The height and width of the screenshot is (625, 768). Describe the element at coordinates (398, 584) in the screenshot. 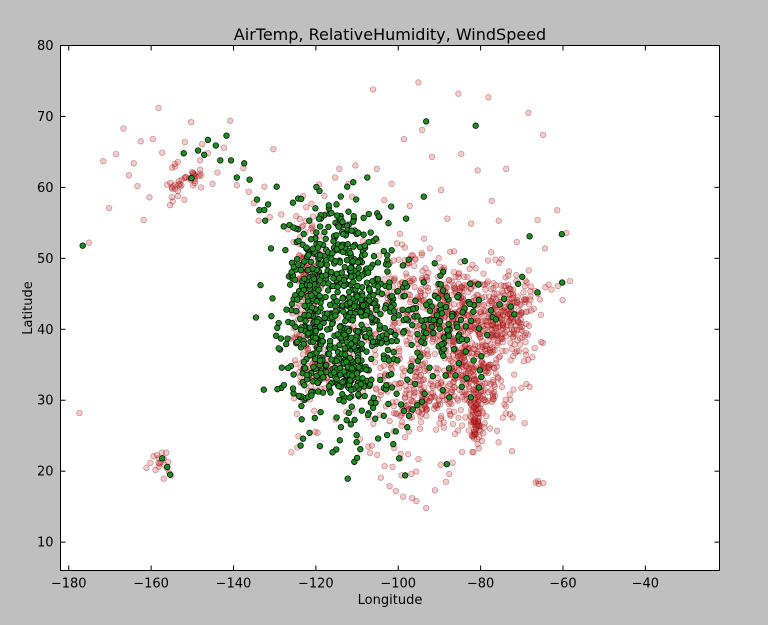

I see `x-tick-label: −100` at that location.